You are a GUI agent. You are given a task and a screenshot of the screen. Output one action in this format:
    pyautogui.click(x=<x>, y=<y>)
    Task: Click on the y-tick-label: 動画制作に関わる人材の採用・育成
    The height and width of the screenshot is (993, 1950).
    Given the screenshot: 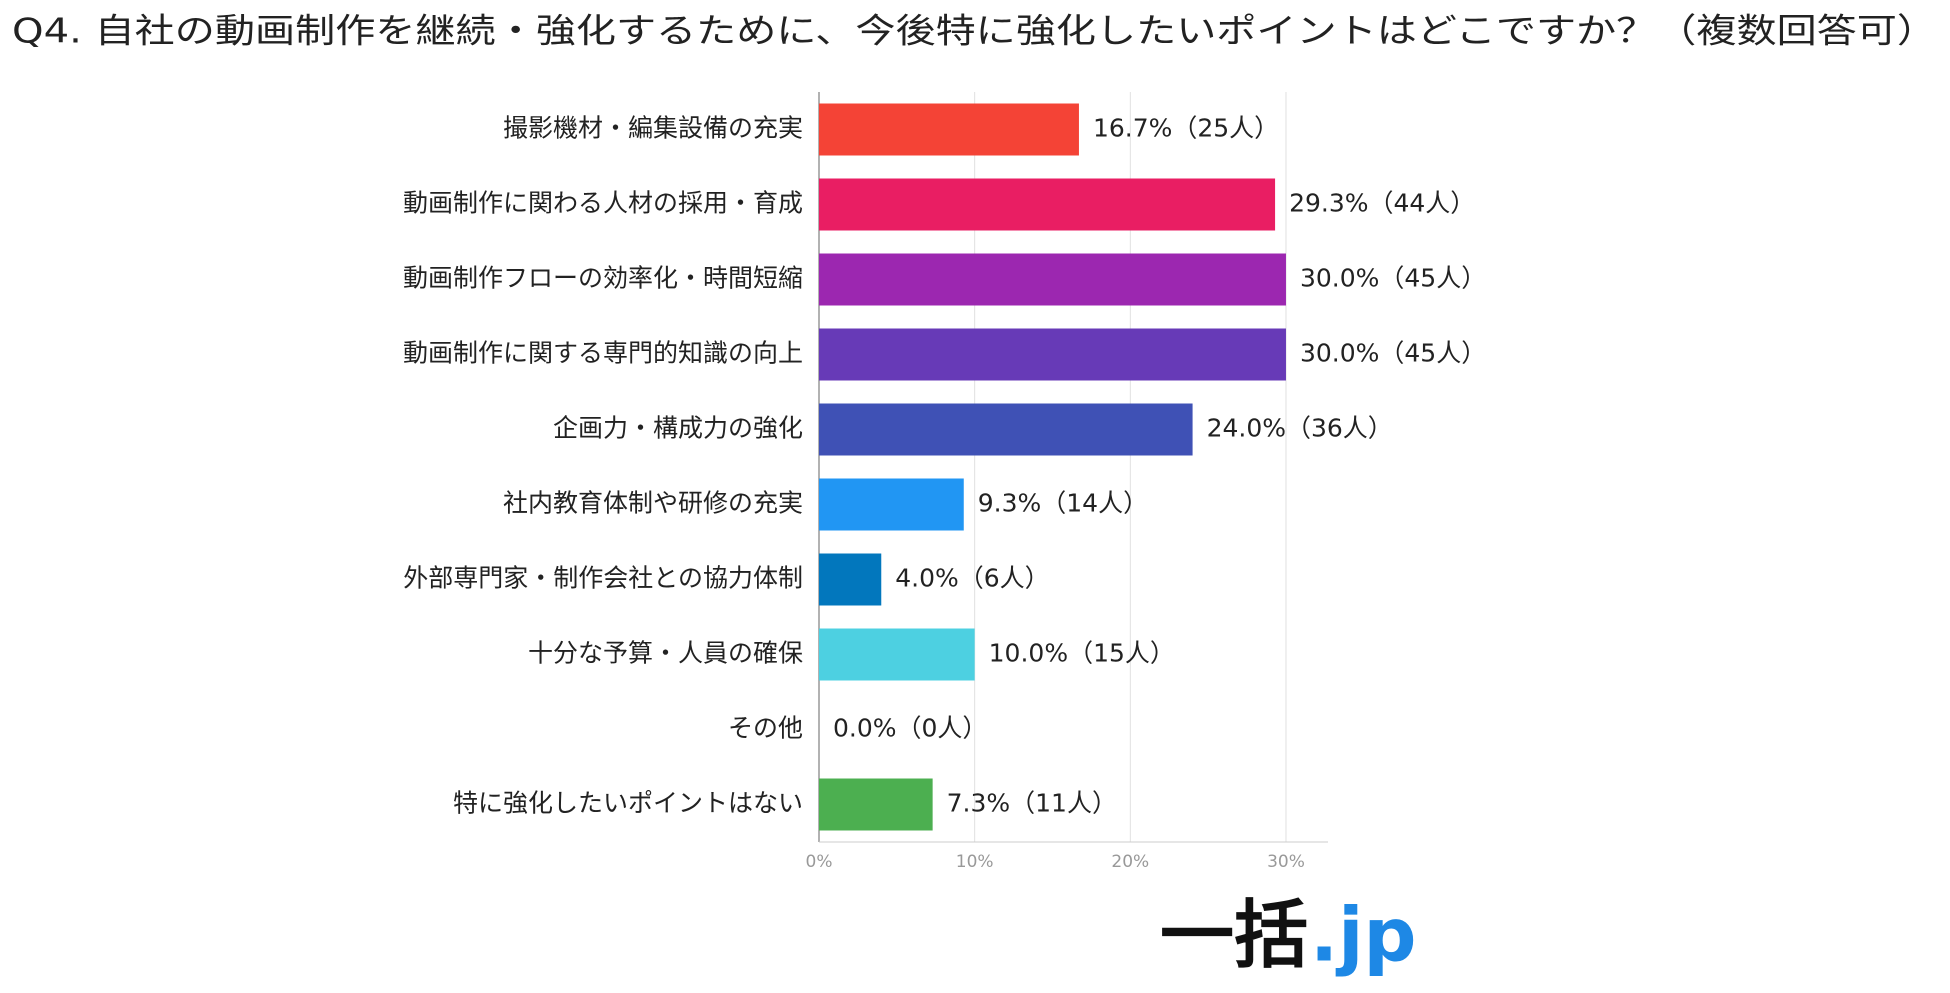 What is the action you would take?
    pyautogui.click(x=603, y=203)
    